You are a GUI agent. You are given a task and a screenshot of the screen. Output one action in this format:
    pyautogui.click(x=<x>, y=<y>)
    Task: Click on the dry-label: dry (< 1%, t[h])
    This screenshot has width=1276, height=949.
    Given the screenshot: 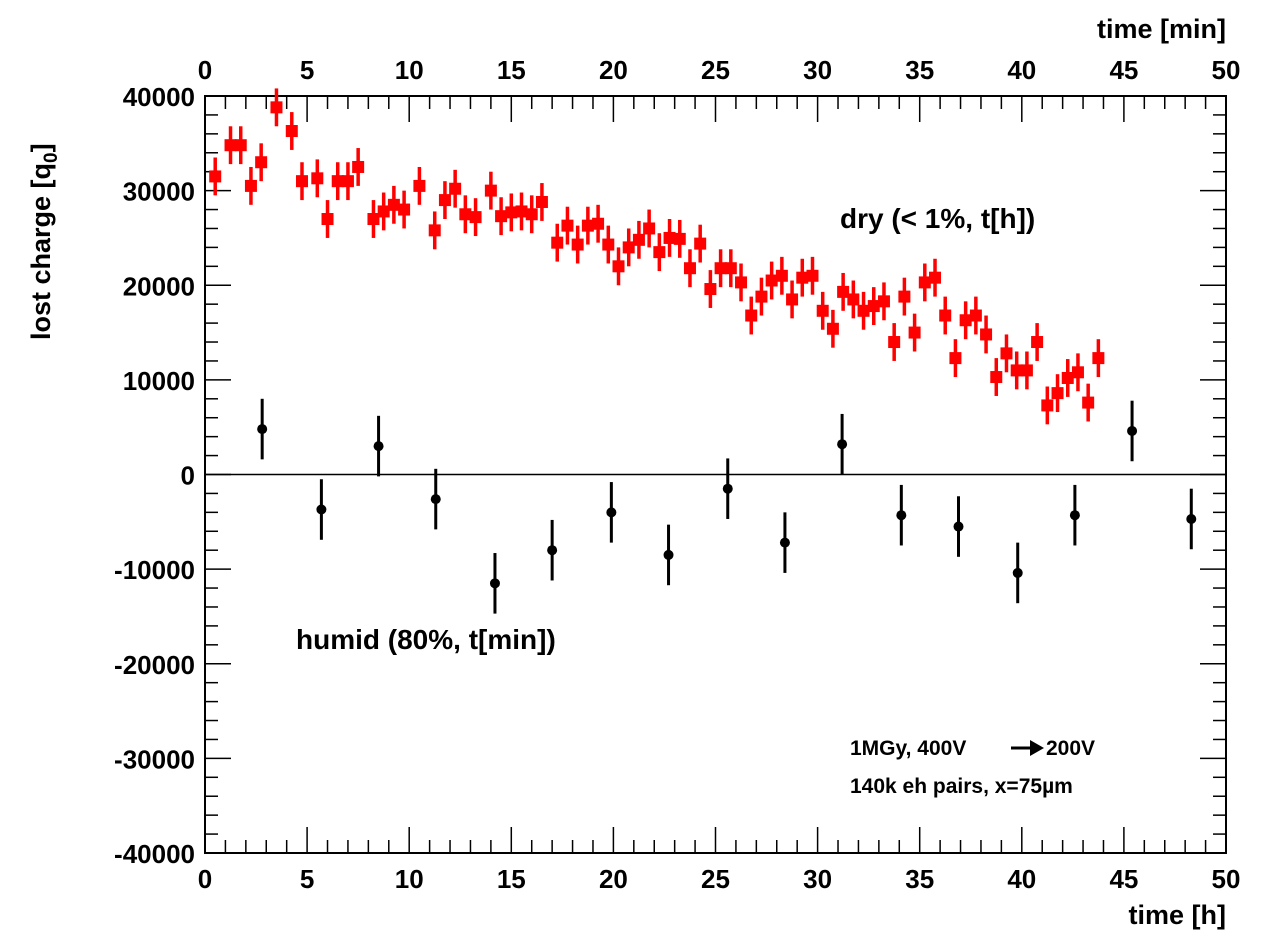 What is the action you would take?
    pyautogui.click(x=937, y=218)
    